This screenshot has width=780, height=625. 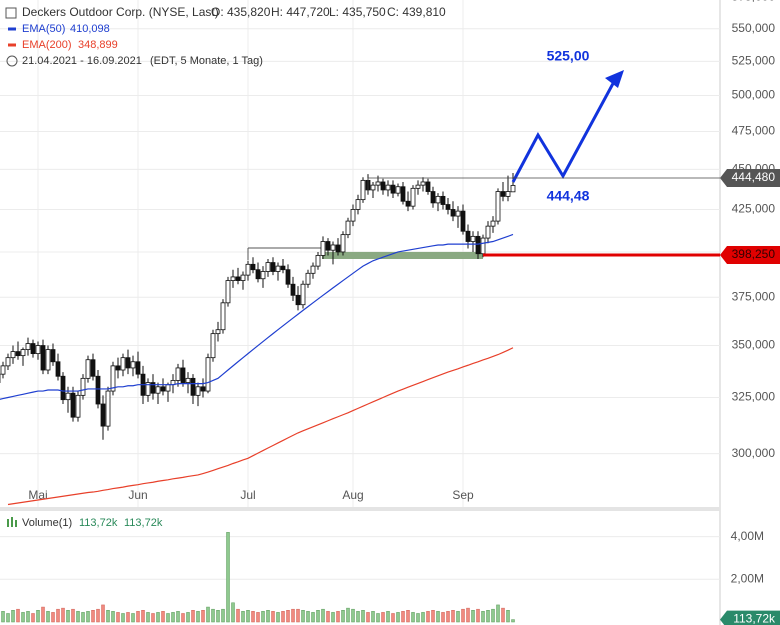 I want to click on y-tick-label: 550,000, so click(x=754, y=28).